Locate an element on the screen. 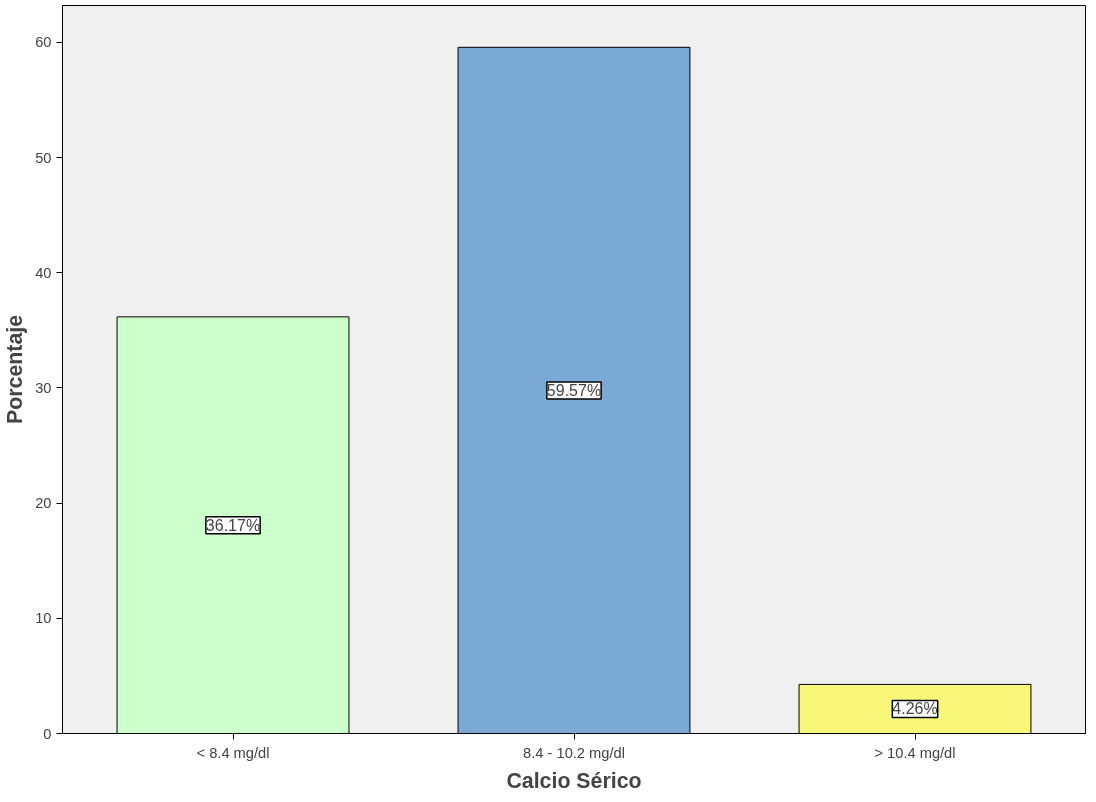  y-tick-label: 40 is located at coordinates (43, 272).